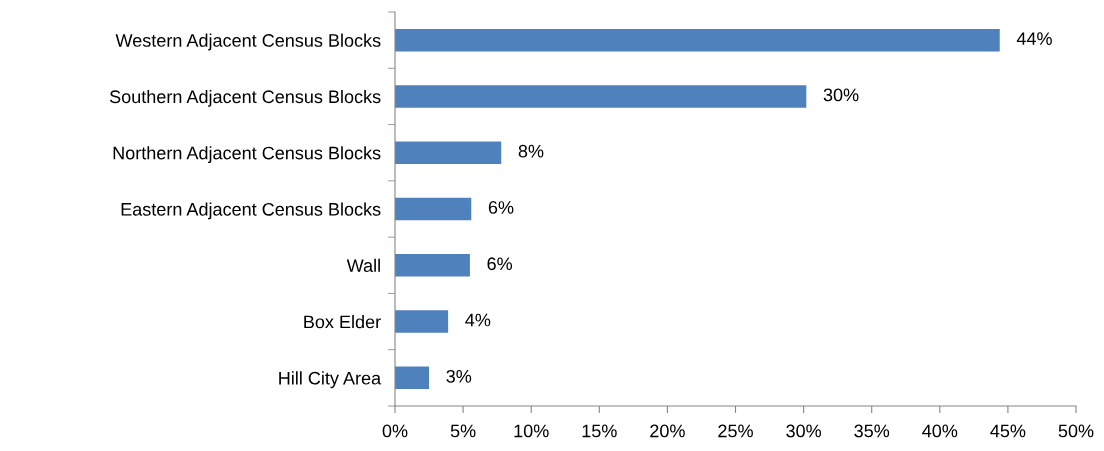 This screenshot has height=451, width=1104. I want to click on data-label: 44%, so click(1034, 38).